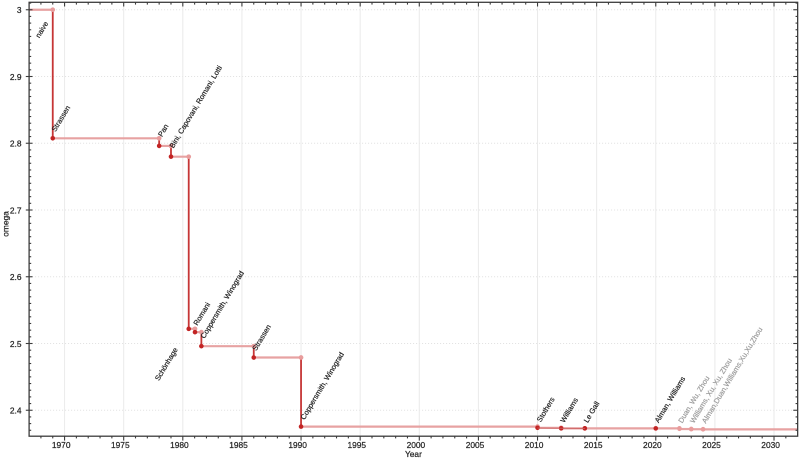 The image size is (800, 460). I want to click on svg-text: 2010, so click(534, 445).